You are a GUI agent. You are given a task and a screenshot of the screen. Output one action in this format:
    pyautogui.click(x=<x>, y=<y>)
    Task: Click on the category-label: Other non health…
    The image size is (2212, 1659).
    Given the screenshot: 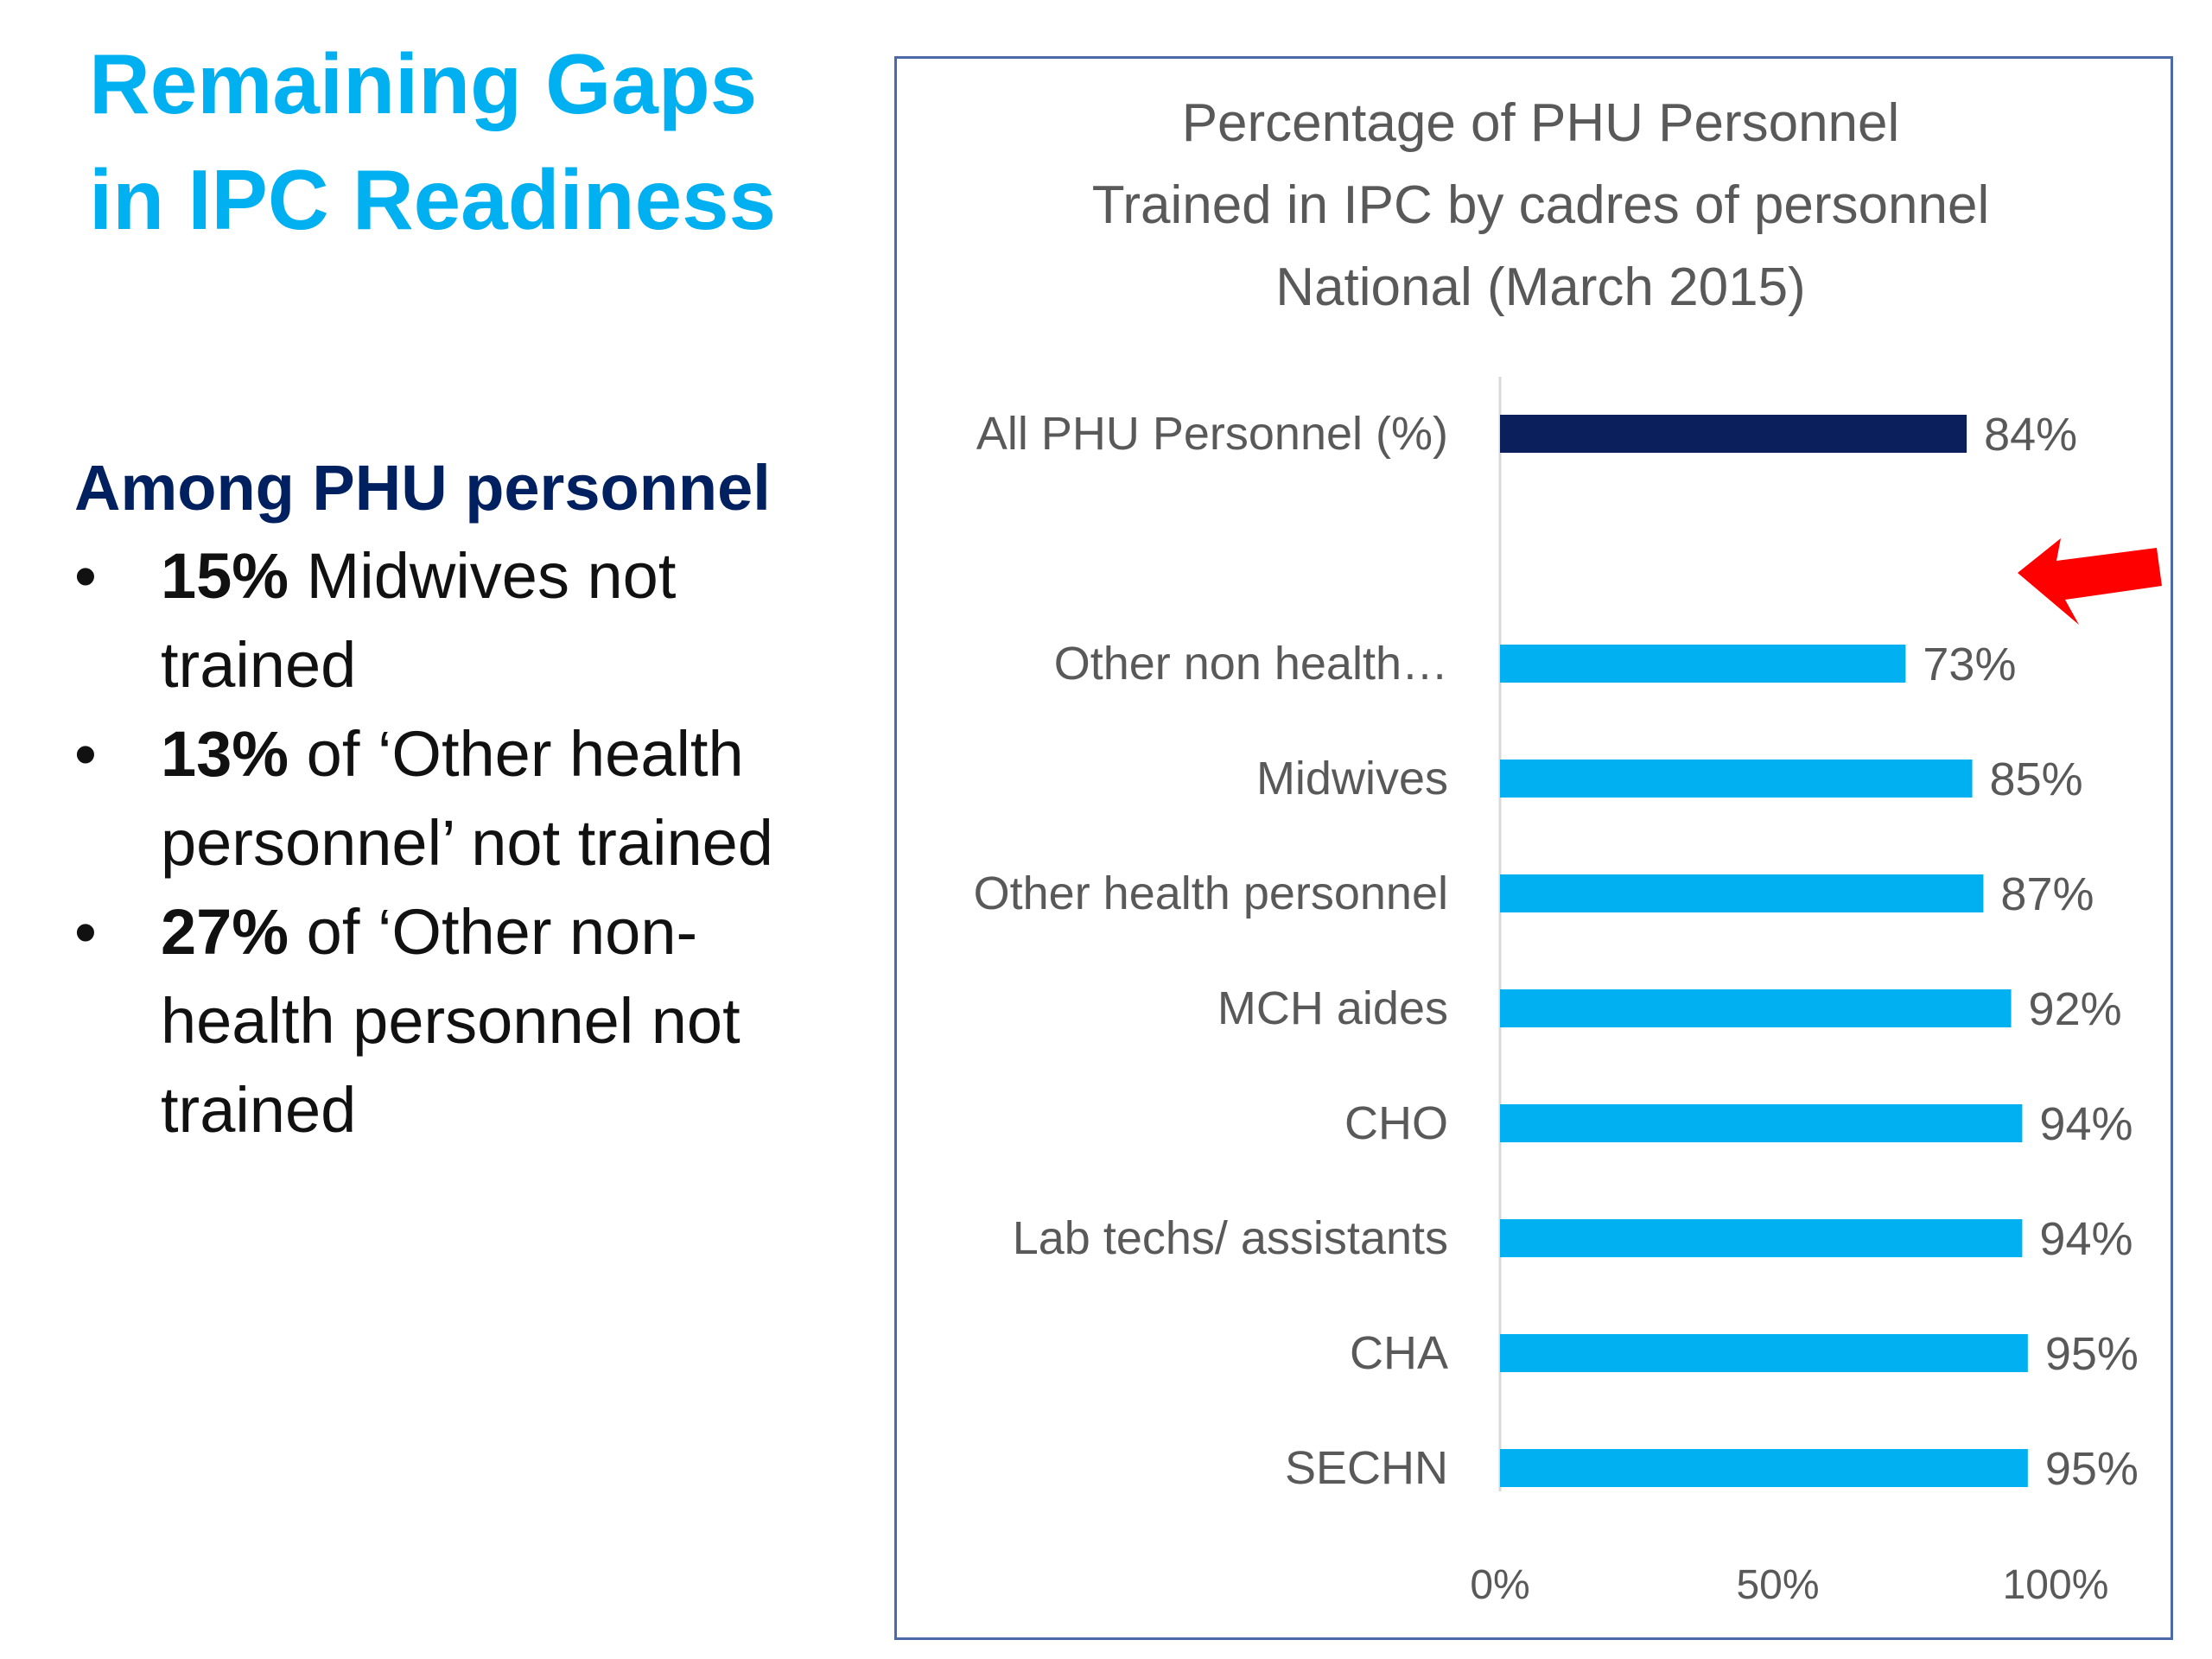 What is the action you would take?
    pyautogui.click(x=1251, y=664)
    